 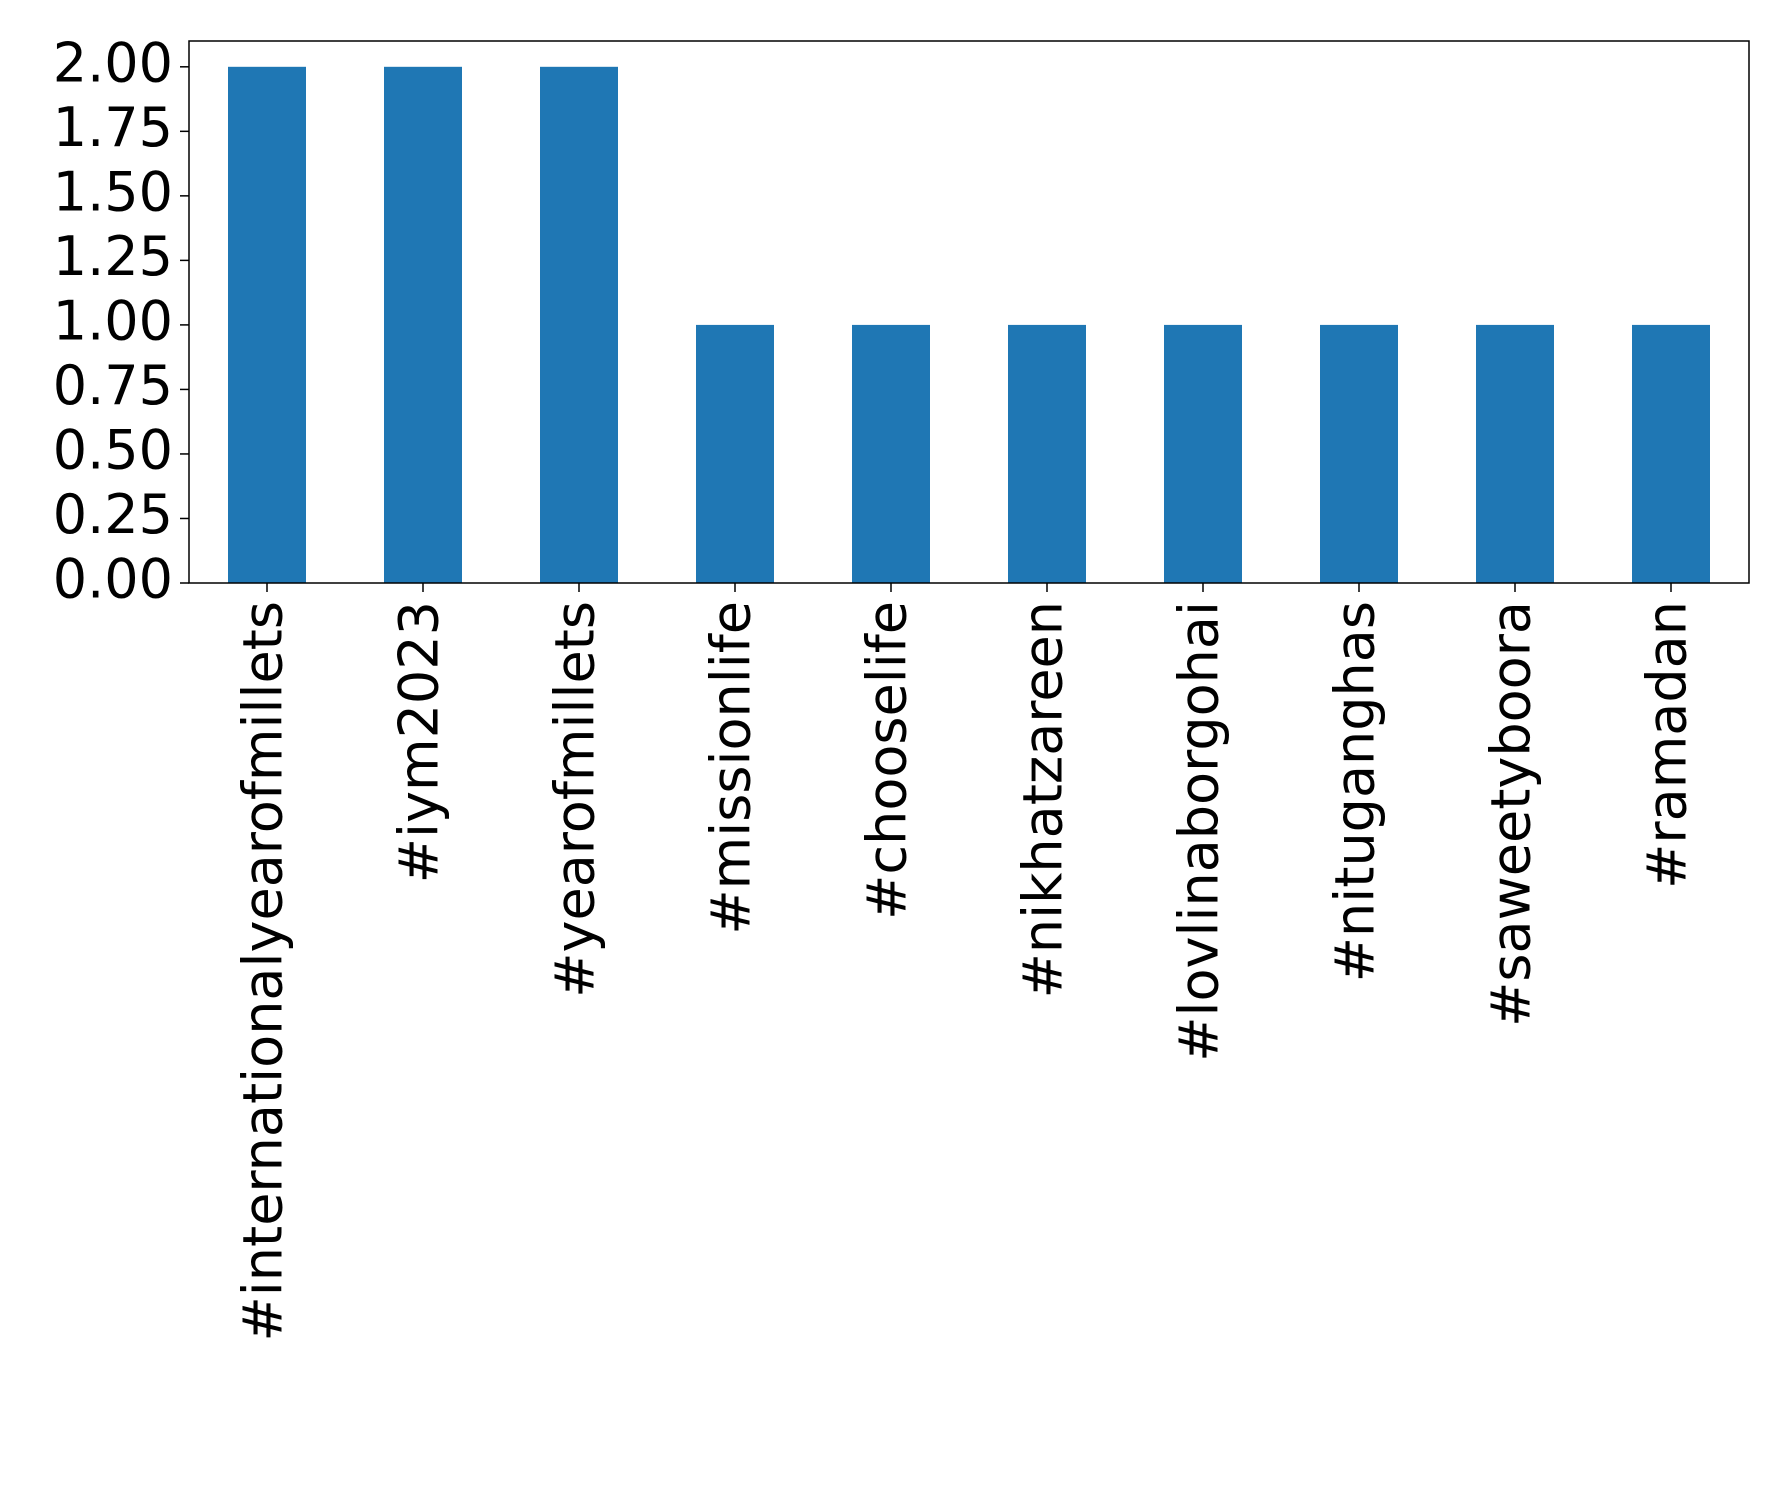 I want to click on x-tick-label: #nikhatzareen, so click(x=1043, y=799).